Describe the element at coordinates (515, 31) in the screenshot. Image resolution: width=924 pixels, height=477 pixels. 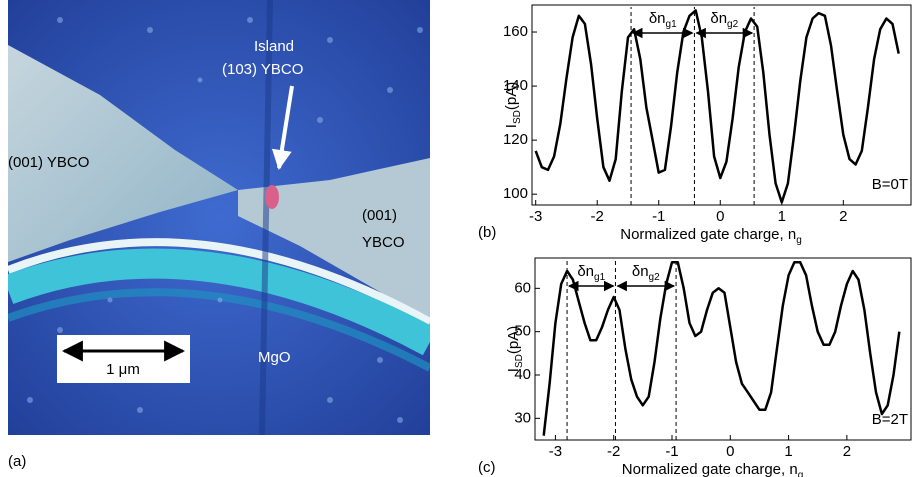
I see `y-tick-label: 160` at that location.